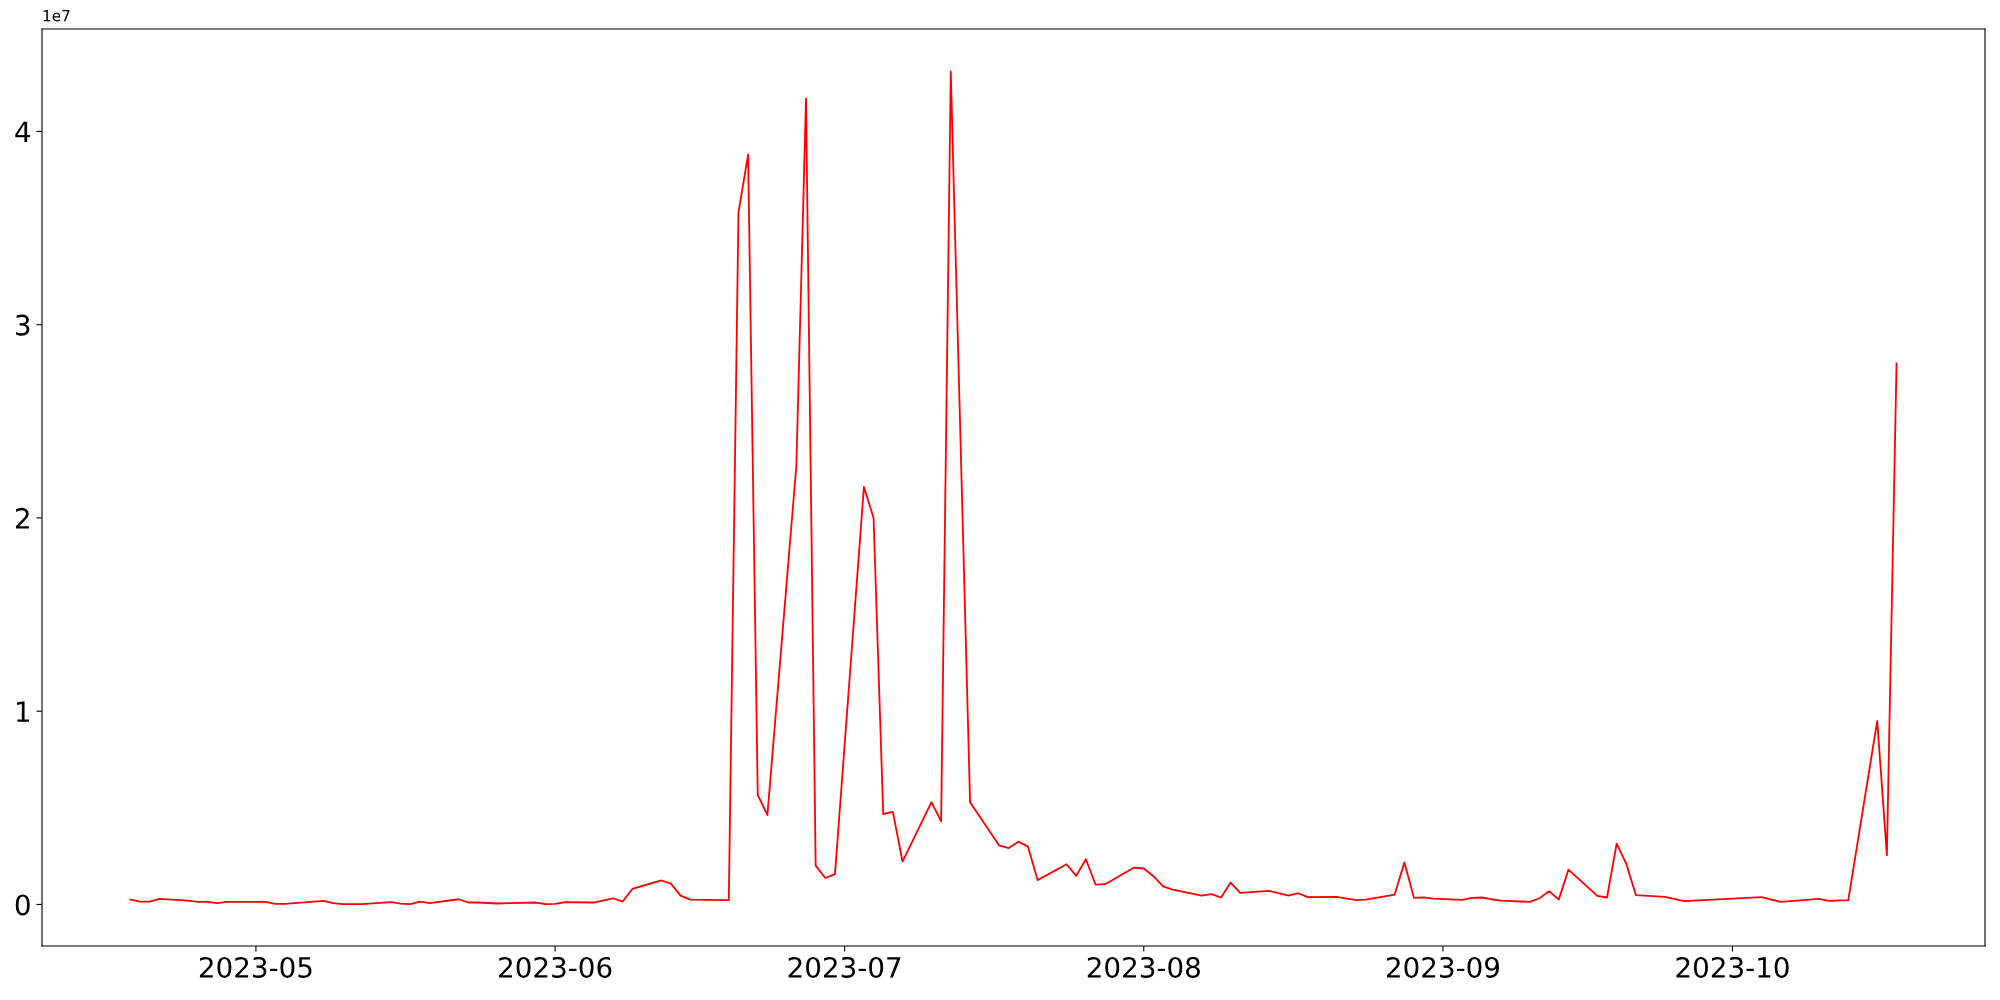 The width and height of the screenshot is (2000, 1000). Describe the element at coordinates (23, 325) in the screenshot. I see `y-tick-label: 3` at that location.